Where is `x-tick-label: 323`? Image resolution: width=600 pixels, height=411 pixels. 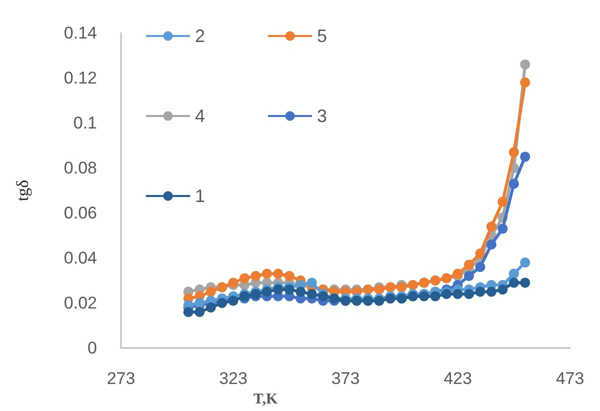
x-tick-label: 323 is located at coordinates (233, 378).